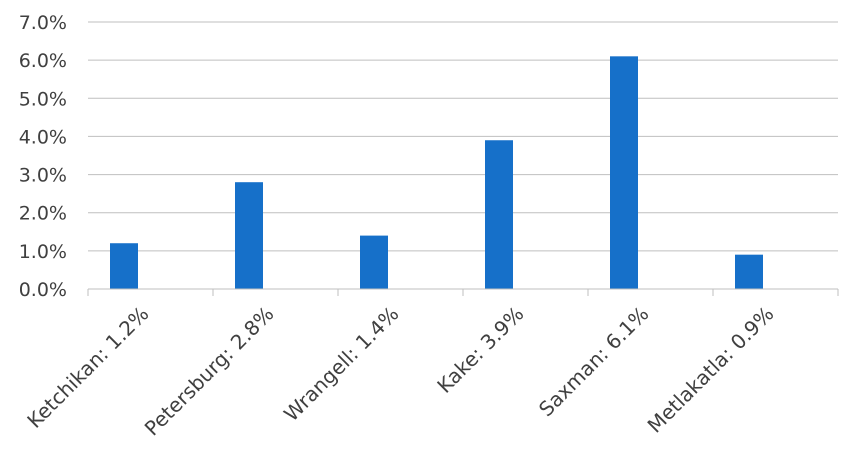  Describe the element at coordinates (43, 252) in the screenshot. I see `y-tick-label: 1.0%` at that location.